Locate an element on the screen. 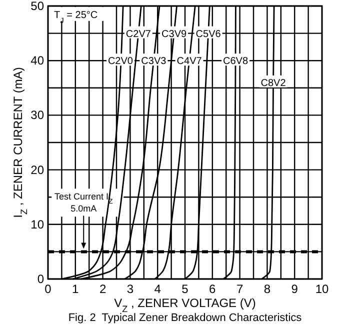  series-label: C4V7 is located at coordinates (189, 62).